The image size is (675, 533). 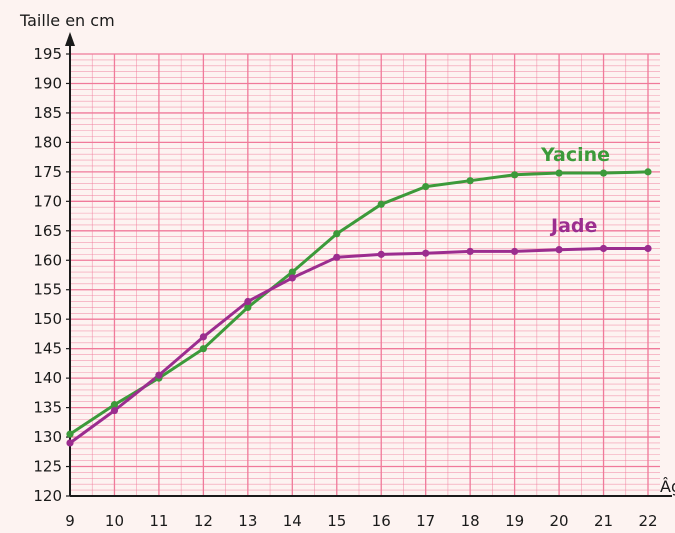 What do you see at coordinates (70, 39) in the screenshot?
I see `y-axis-arrow` at bounding box center [70, 39].